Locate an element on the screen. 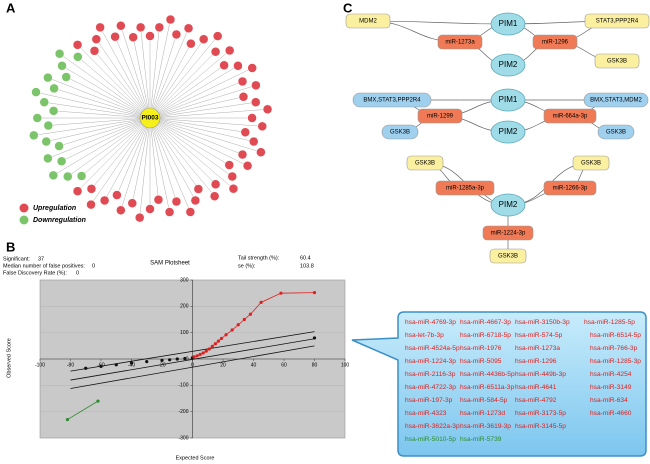 Image resolution: width=650 pixels, height=464 pixels. x-tick-label: -100 is located at coordinates (40, 365).